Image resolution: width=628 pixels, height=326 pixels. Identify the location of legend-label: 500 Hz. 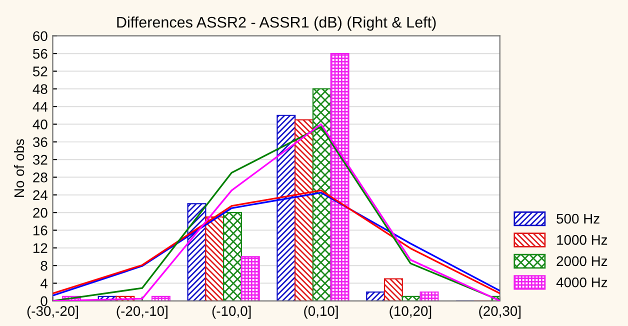
(578, 219).